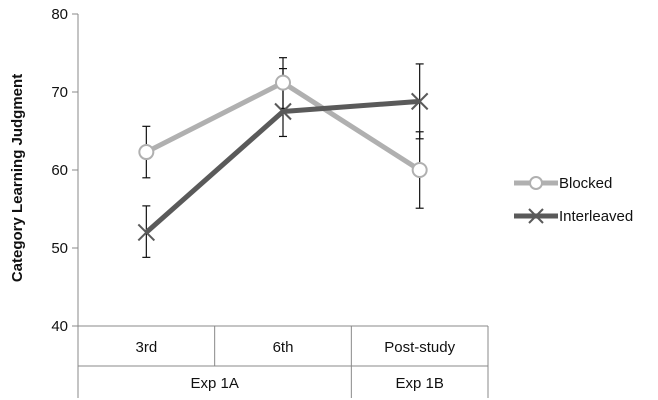 This screenshot has height=400, width=658. Describe the element at coordinates (214, 383) in the screenshot. I see `x-group-label: Exp 1A` at that location.